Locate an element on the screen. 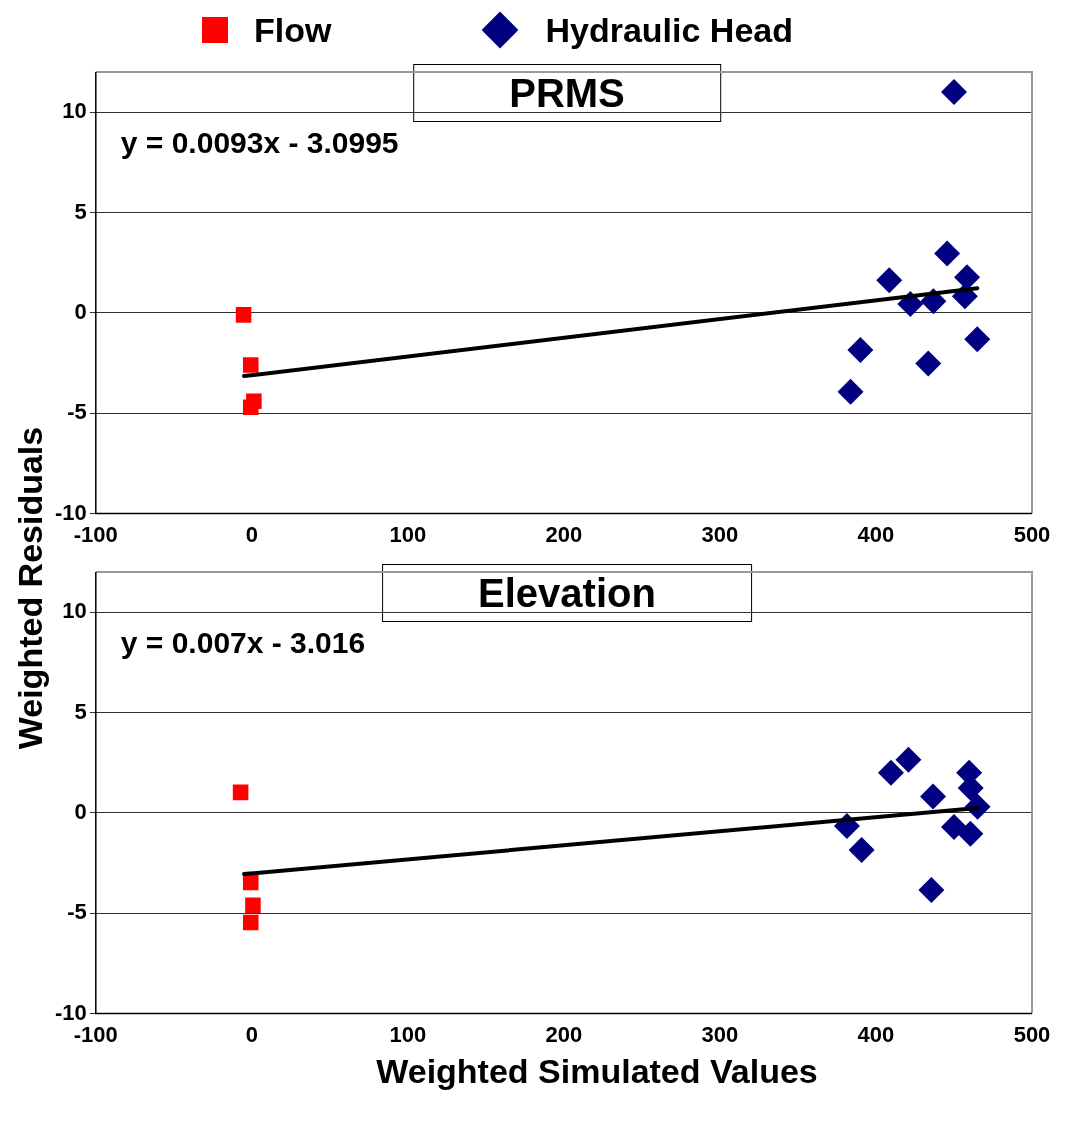  title-box: Elevation is located at coordinates (567, 593).